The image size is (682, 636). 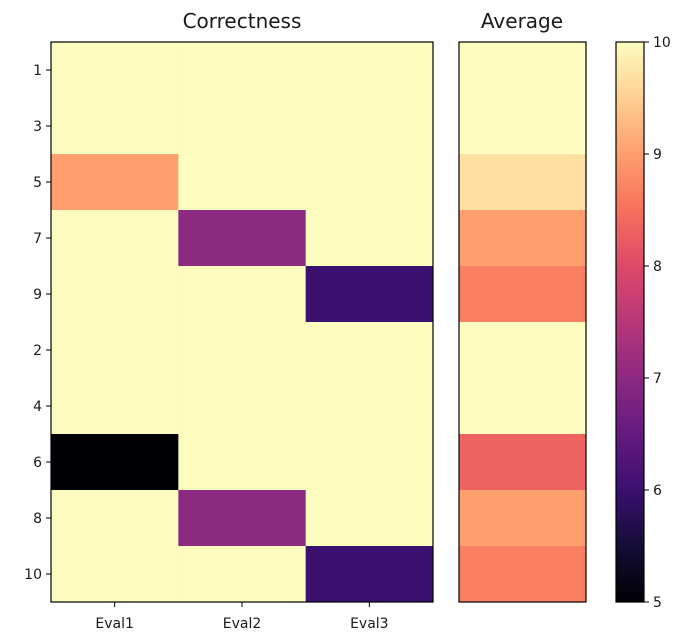 What do you see at coordinates (37, 295) in the screenshot?
I see `y-tick-label: 9` at bounding box center [37, 295].